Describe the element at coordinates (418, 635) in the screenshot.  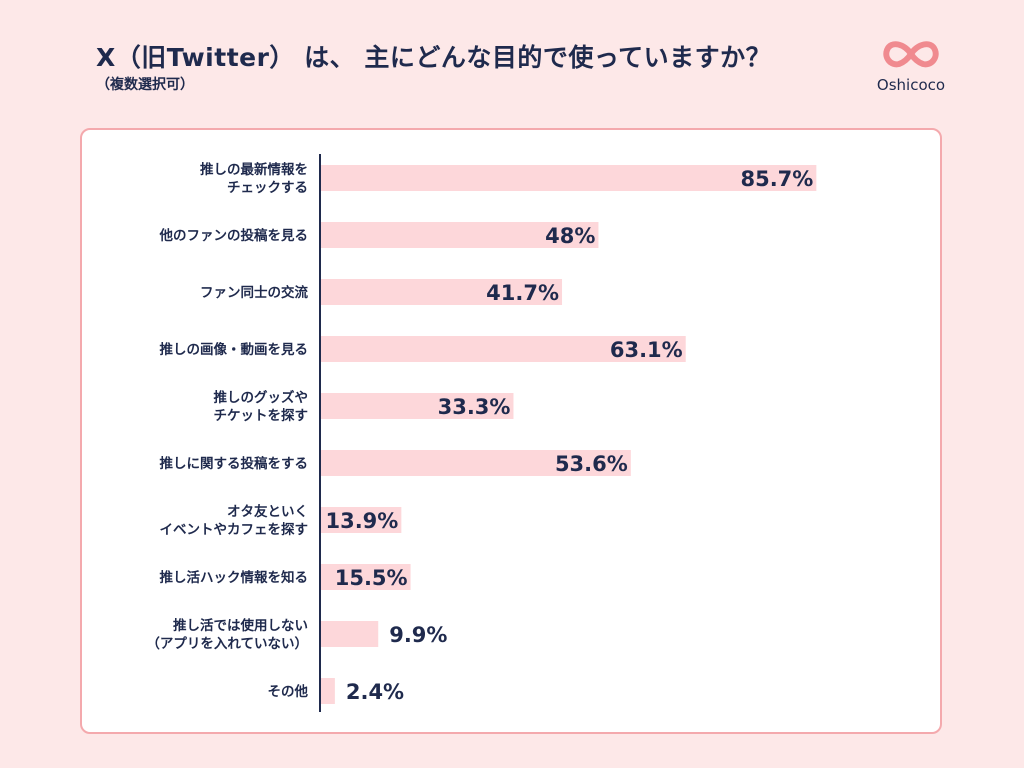
I see `value-label: 9.9%` at that location.